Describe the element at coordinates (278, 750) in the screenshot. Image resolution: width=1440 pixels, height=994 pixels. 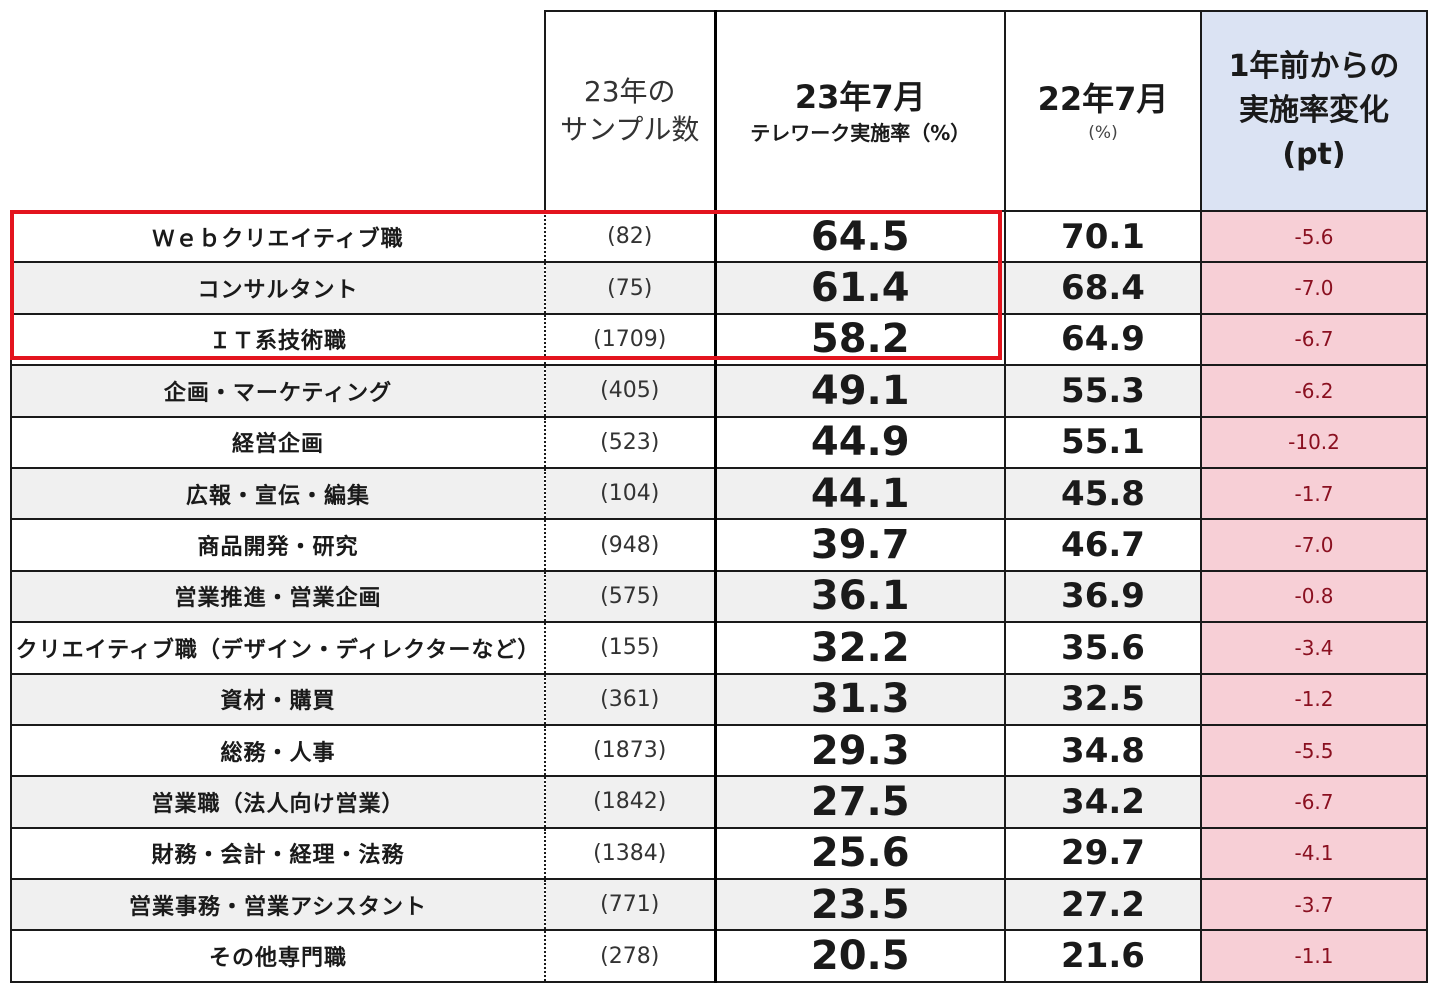
I see `job-category-cell: 総務・人事` at that location.